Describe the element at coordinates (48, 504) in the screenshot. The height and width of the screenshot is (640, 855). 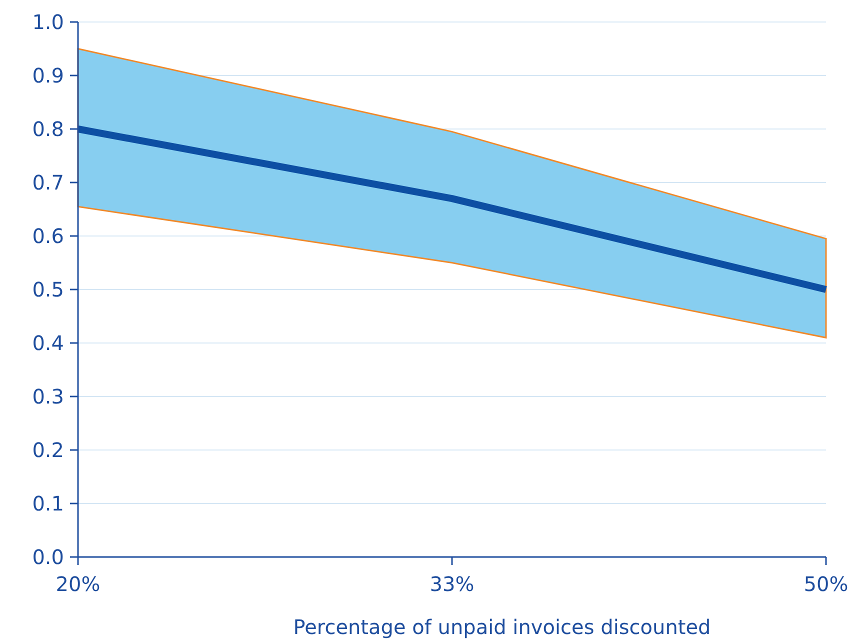
I see `y-tick-label: 0.1` at that location.